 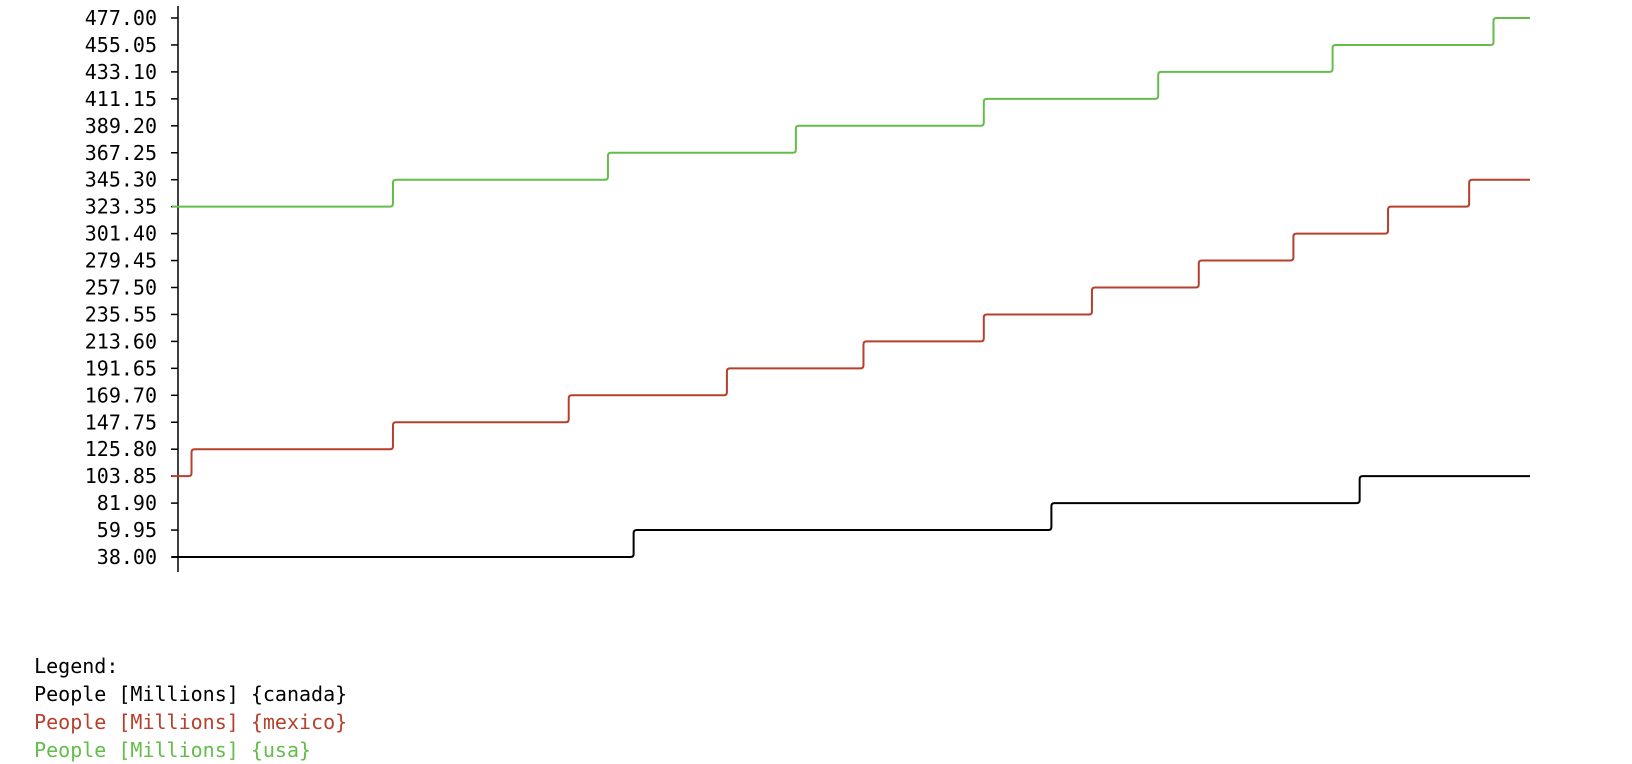 What do you see at coordinates (121, 72) in the screenshot?
I see `y-tick-label: 433.10` at bounding box center [121, 72].